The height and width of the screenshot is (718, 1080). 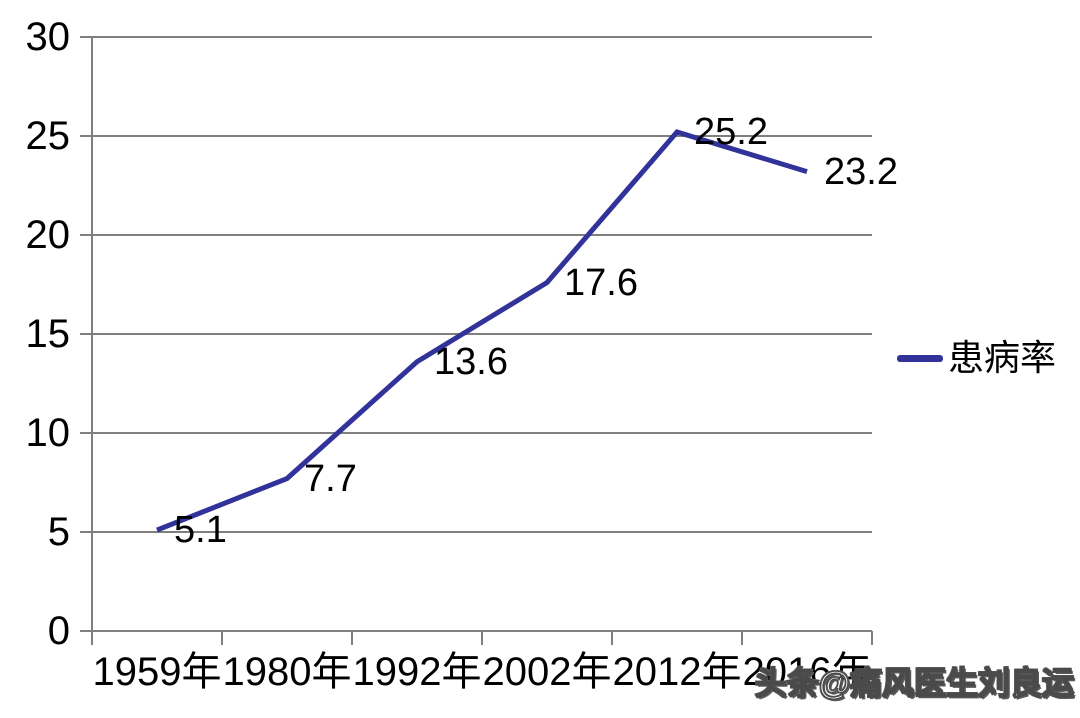 What do you see at coordinates (807, 672) in the screenshot?
I see `x-axis-tick-label: 2016年` at bounding box center [807, 672].